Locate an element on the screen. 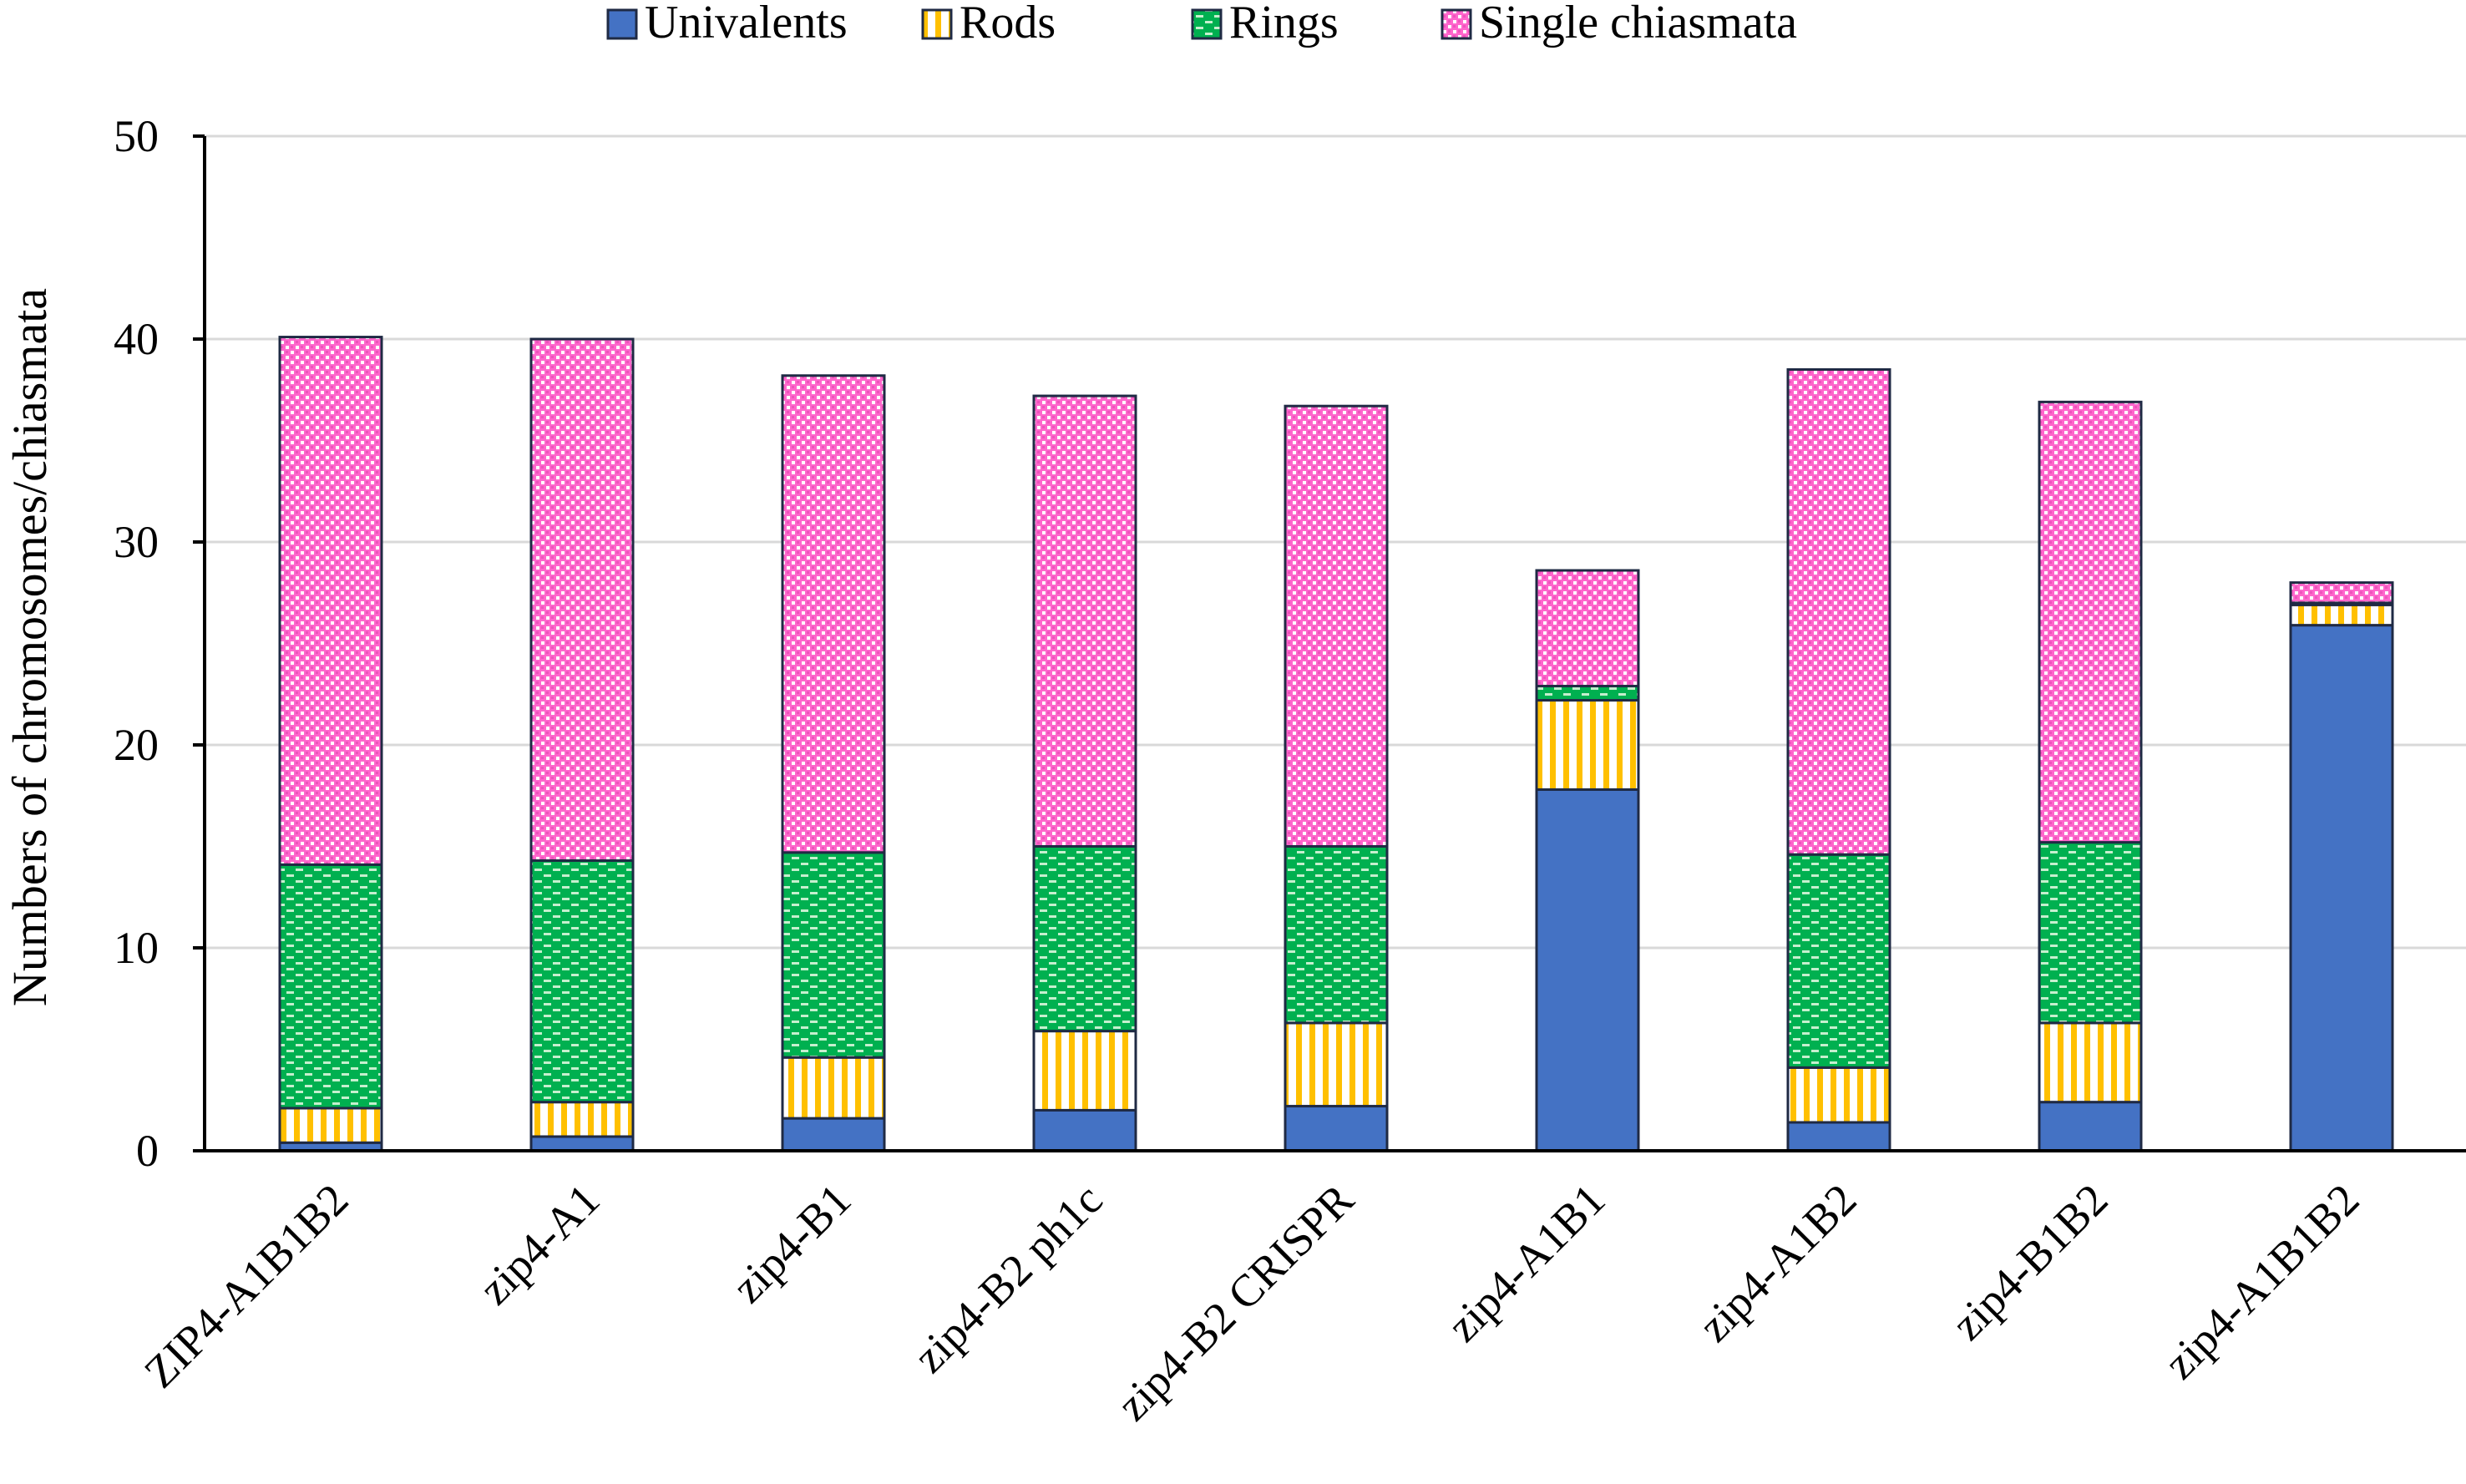 Image resolution: width=2466 pixels, height=1484 pixels. legend-label: Univalents is located at coordinates (747, 24).